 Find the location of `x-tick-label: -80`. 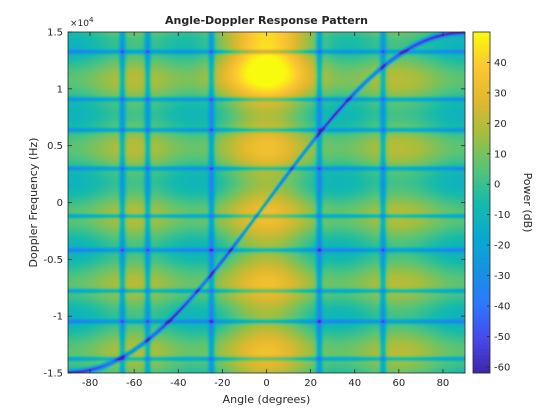

x-tick-label: -80 is located at coordinates (90, 383).